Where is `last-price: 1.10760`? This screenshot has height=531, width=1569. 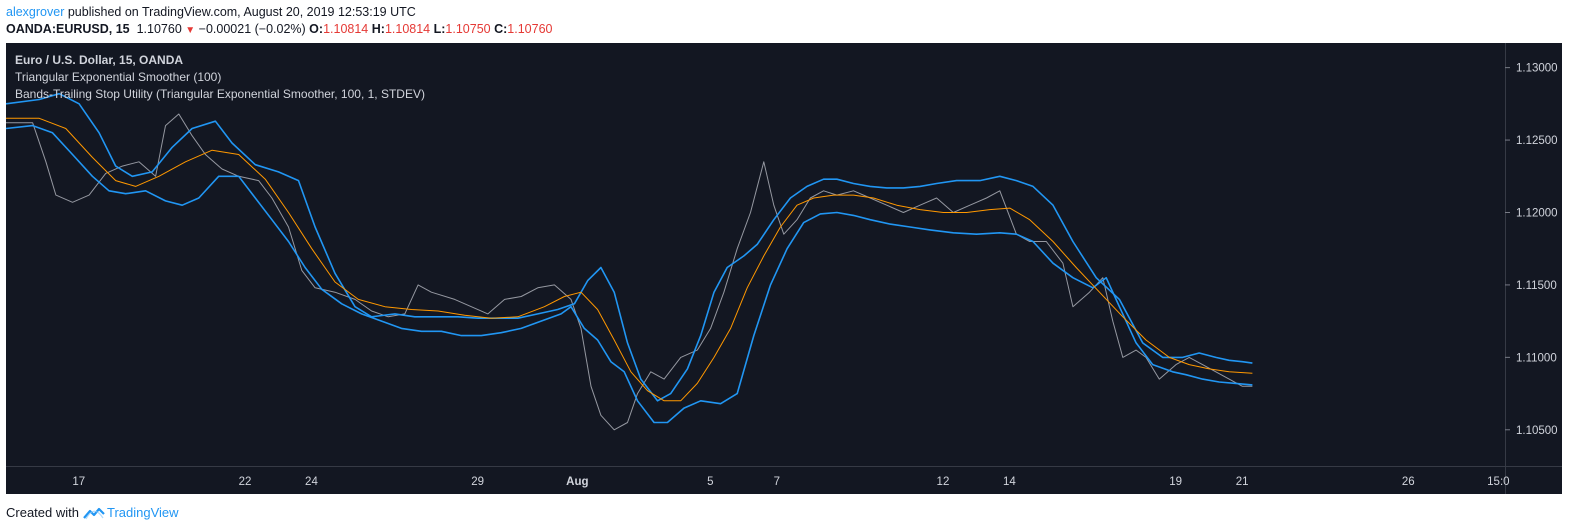 last-price: 1.10760 is located at coordinates (159, 29).